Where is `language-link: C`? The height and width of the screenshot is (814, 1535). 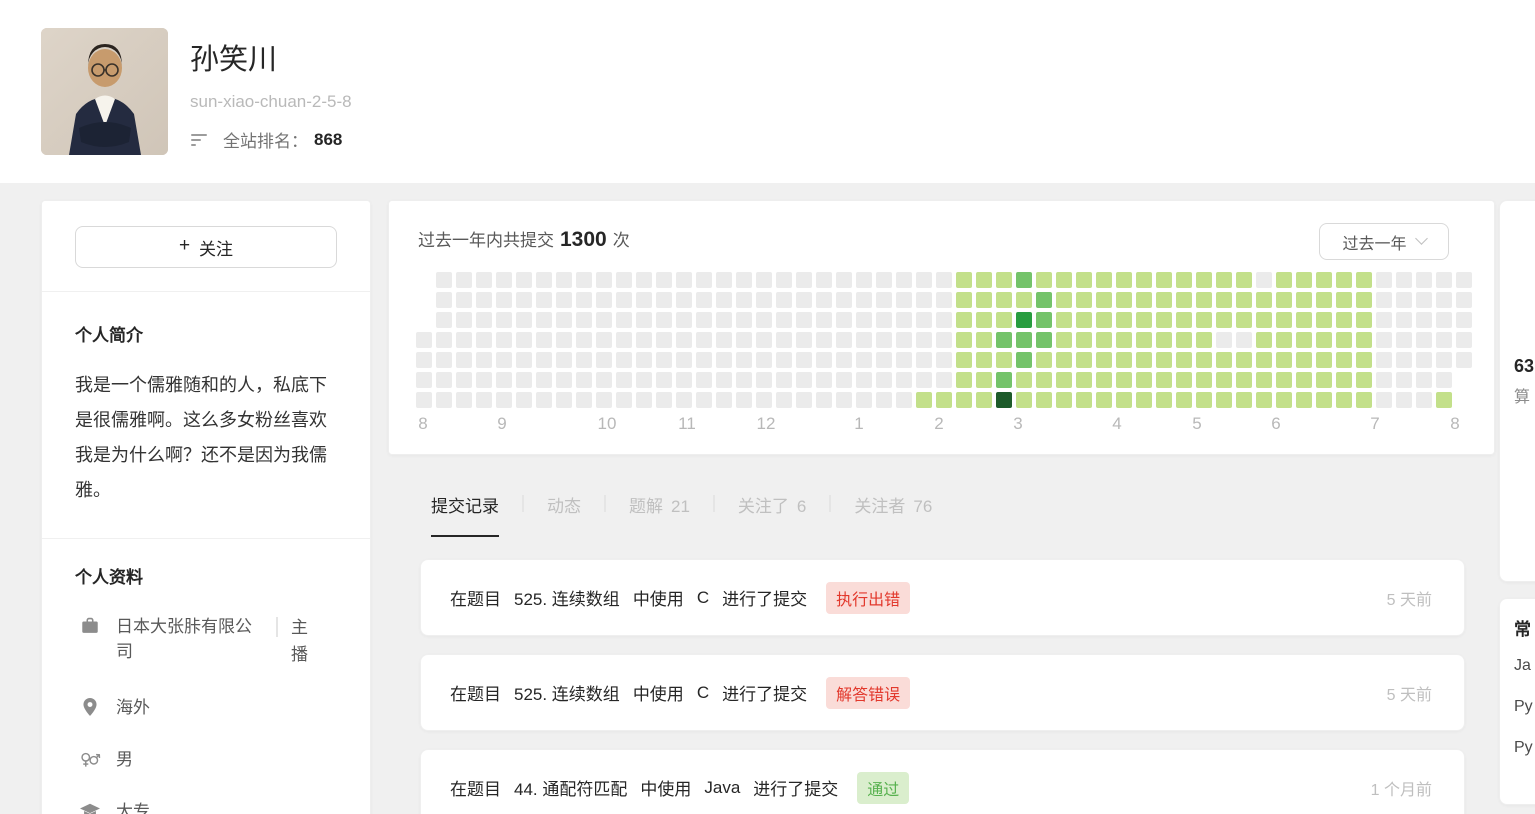 language-link: C is located at coordinates (703, 692).